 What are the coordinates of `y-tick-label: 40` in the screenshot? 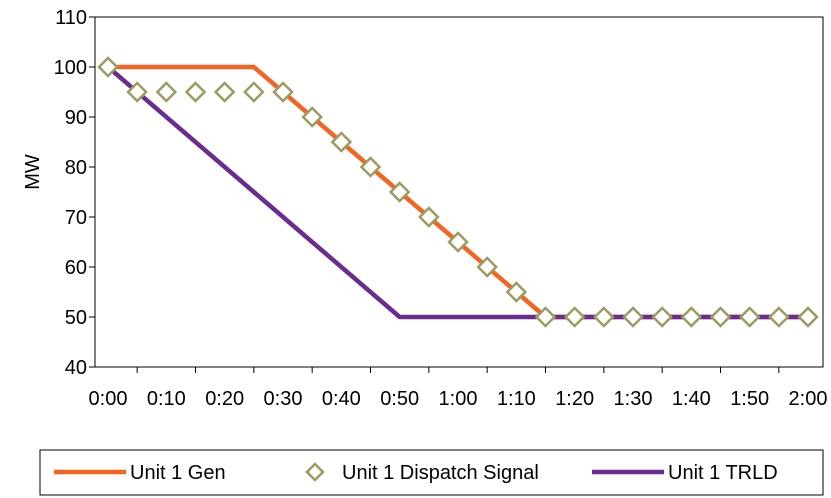 It's located at (76, 368).